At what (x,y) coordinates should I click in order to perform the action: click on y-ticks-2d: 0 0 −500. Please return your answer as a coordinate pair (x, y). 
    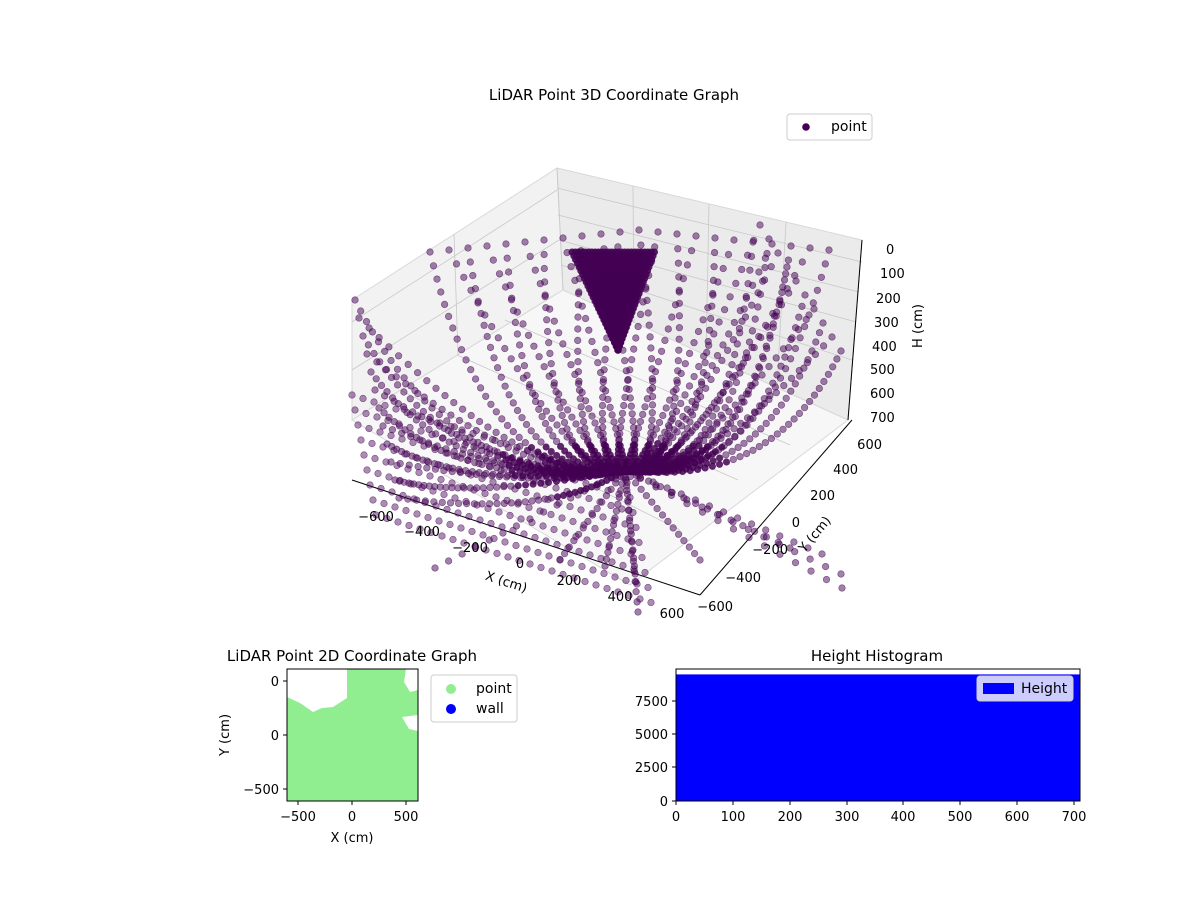
    Looking at the image, I should click on (265, 736).